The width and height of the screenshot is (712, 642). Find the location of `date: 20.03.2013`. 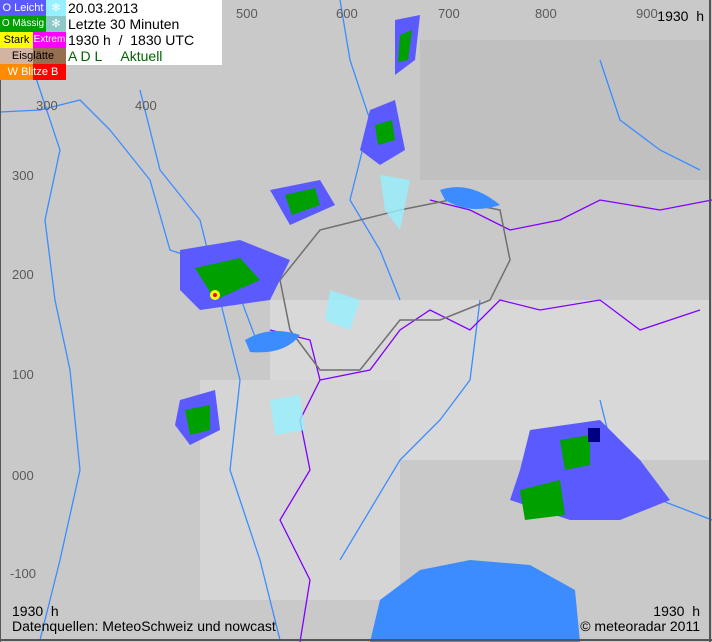

date: 20.03.2013 is located at coordinates (103, 8).